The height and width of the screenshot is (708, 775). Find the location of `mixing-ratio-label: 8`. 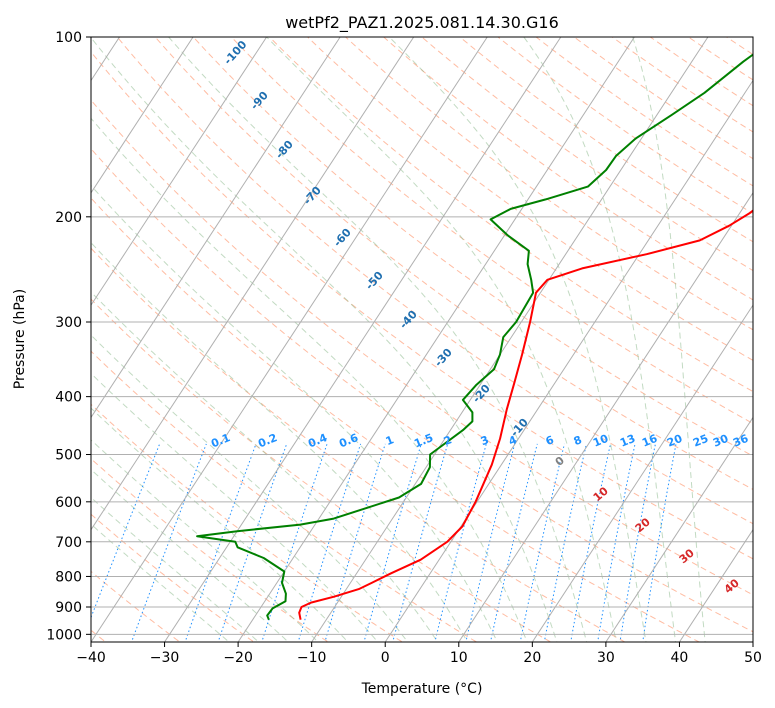

mixing-ratio-label: 8 is located at coordinates (578, 440).